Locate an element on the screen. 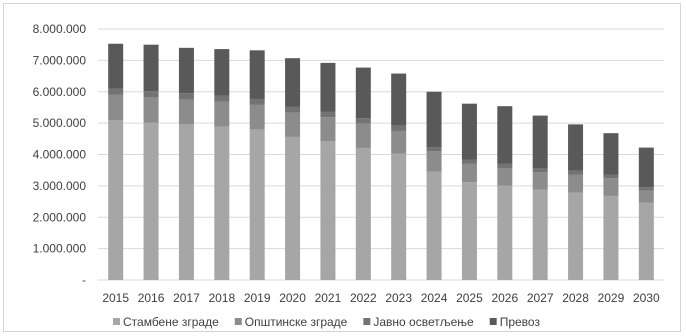 Image resolution: width=686 pixels, height=336 pixels. legend-label: Стамбене зграде is located at coordinates (171, 322).